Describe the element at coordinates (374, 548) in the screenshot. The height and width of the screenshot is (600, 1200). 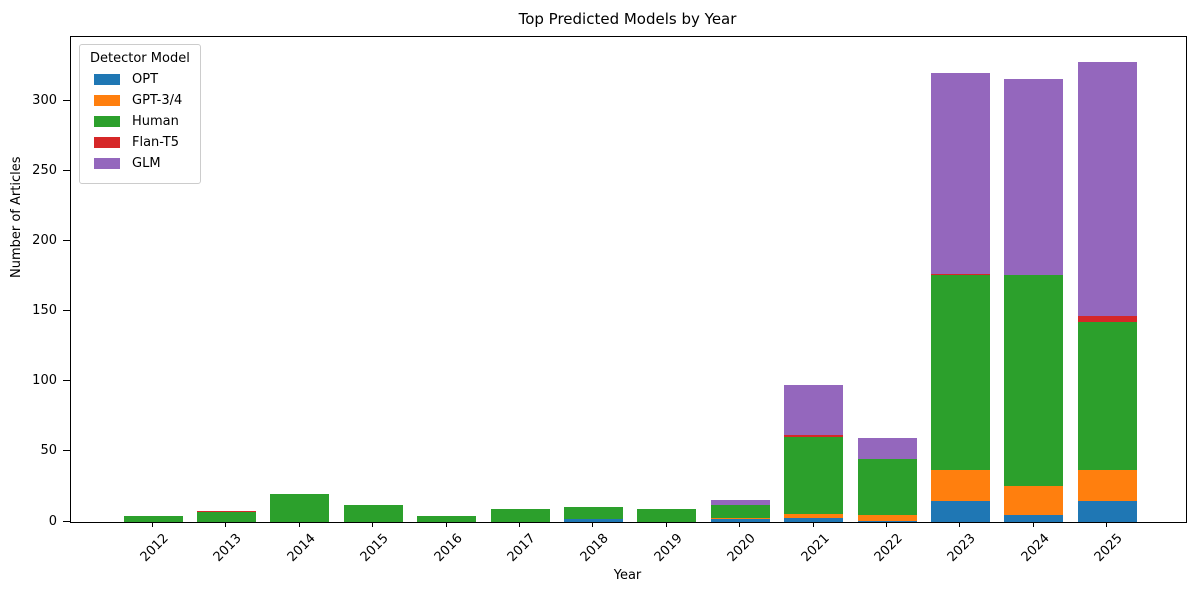
I see `x-tick-label: 2015` at that location.